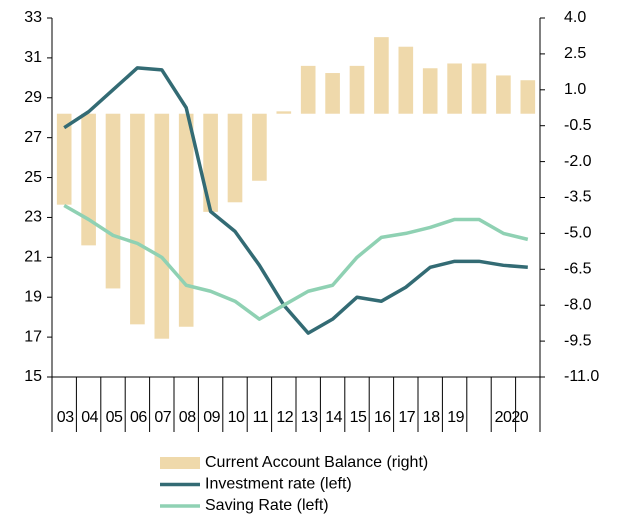 The width and height of the screenshot is (636, 521). Describe the element at coordinates (187, 417) in the screenshot. I see `x-tick-label: 08` at that location.